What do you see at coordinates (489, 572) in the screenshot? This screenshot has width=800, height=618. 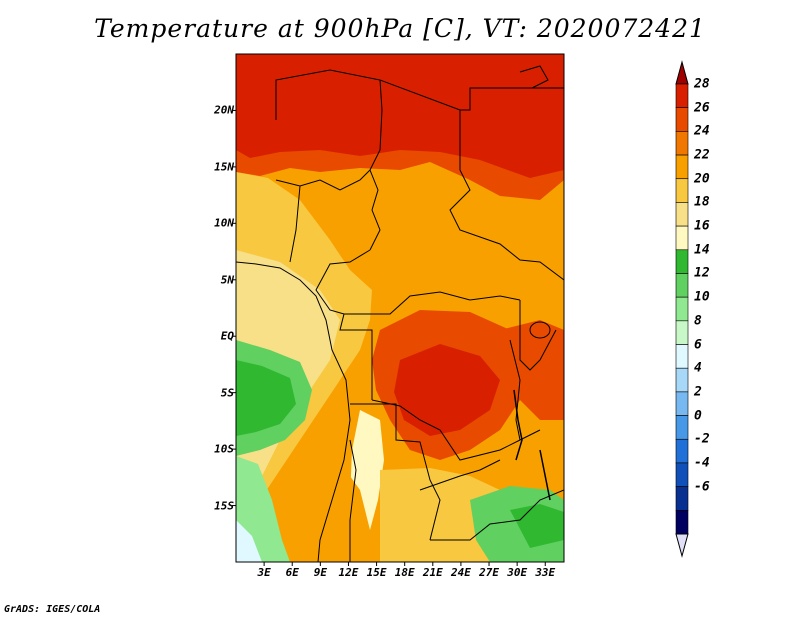 I see `lon-tick-label: 27E` at bounding box center [489, 572].